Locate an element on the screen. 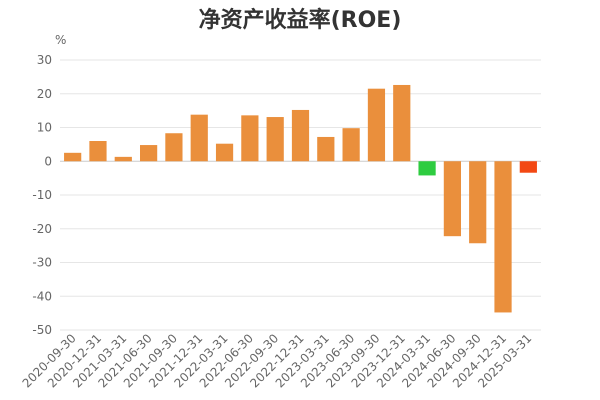 Image resolution: width=600 pixels, height=400 pixels. y-tick-label: -50 is located at coordinates (42, 330).